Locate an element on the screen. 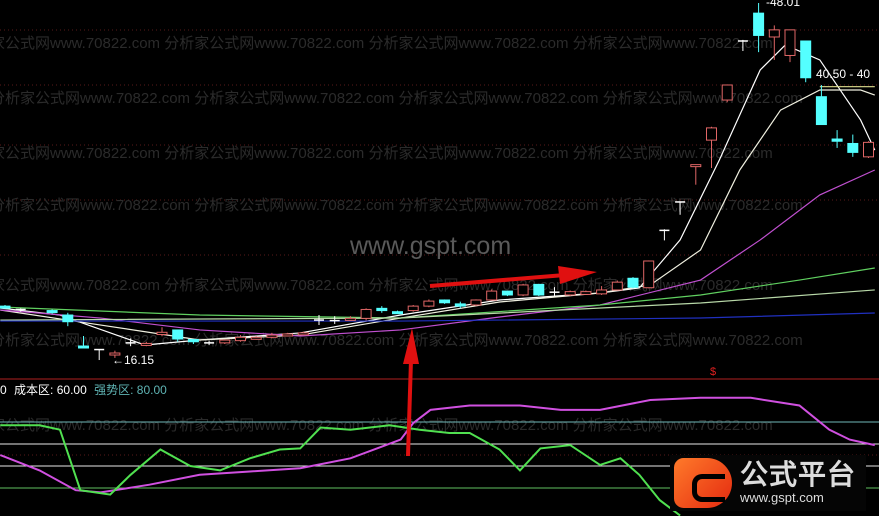 The width and height of the screenshot is (879, 516). indicator-legend: 0 成本区: 60.00 强势区: 80.00 is located at coordinates (85, 389).